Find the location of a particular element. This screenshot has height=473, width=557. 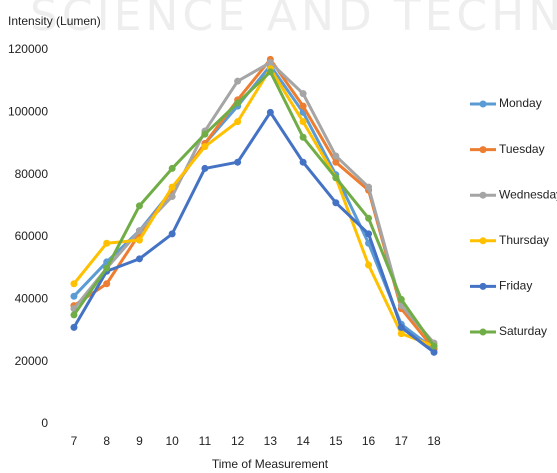

x-tick-label: 11 is located at coordinates (205, 441).